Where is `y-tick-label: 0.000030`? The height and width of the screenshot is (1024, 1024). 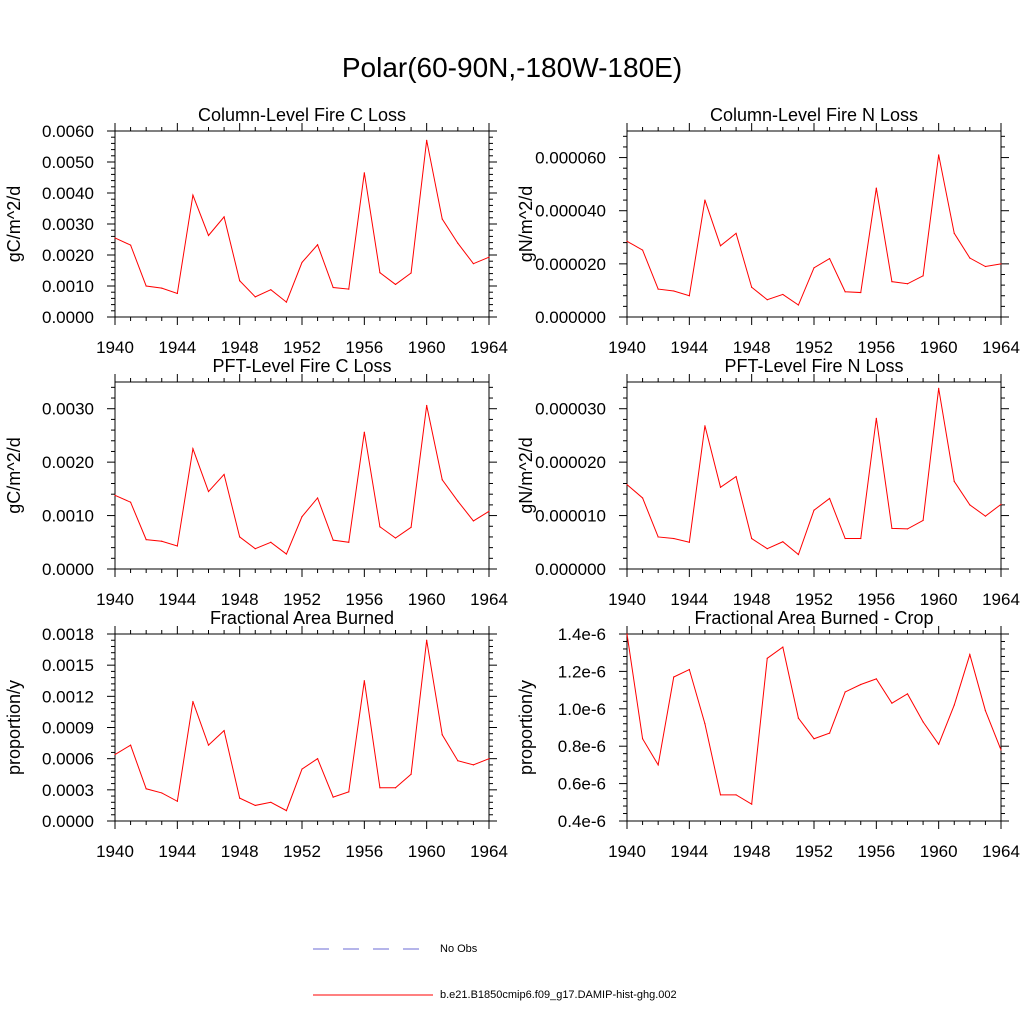
y-tick-label: 0.000030 is located at coordinates (570, 409).